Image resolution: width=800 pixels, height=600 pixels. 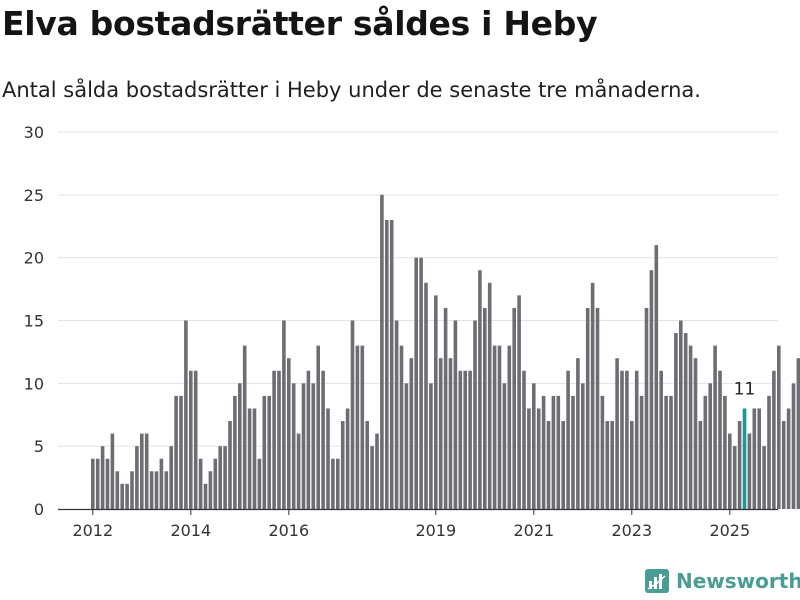 I want to click on y-tick-label-15: 15, so click(x=34, y=321).